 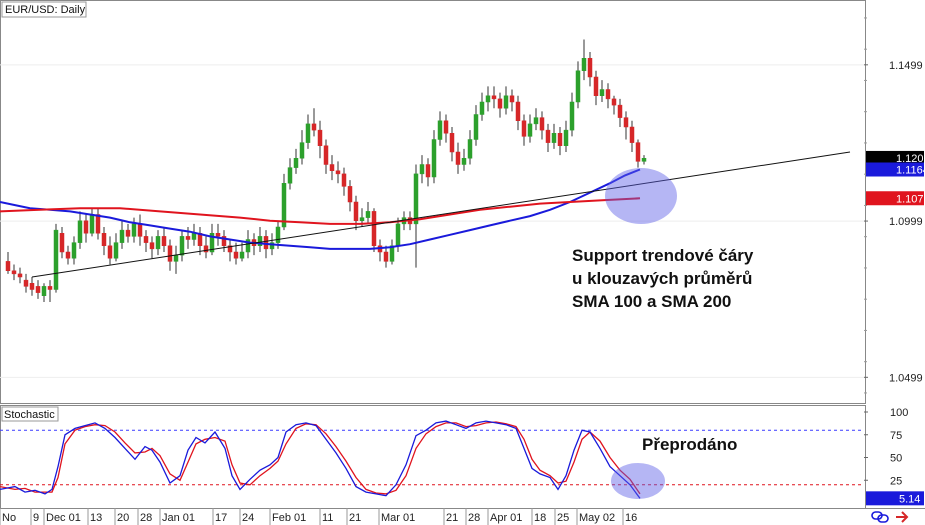 I want to click on stochastic-title-box, so click(x=30, y=414).